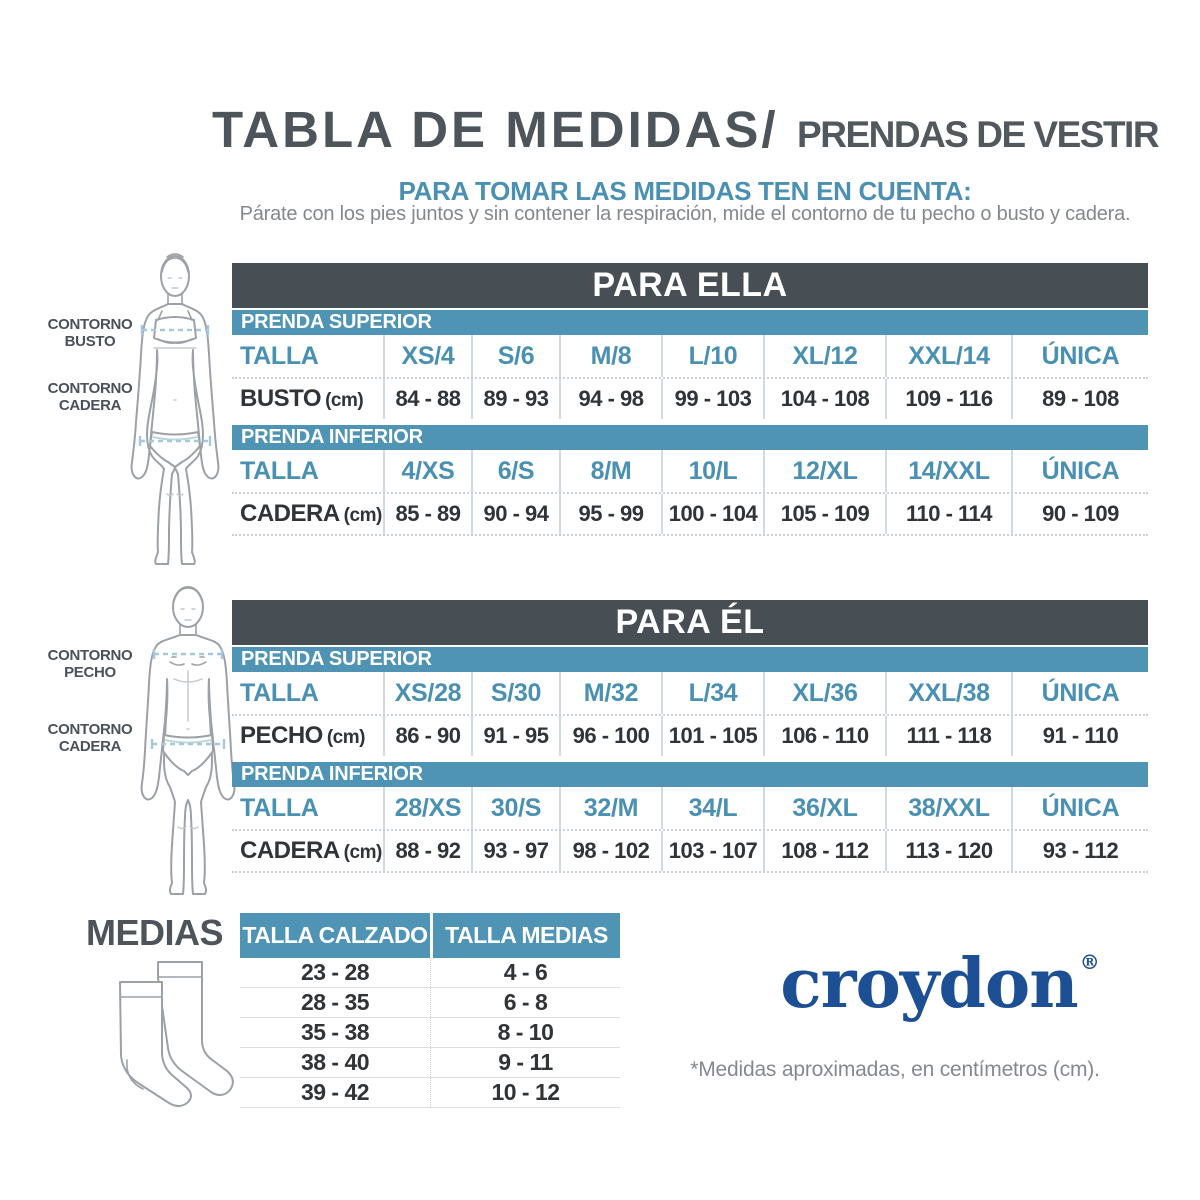  What do you see at coordinates (281, 398) in the screenshot?
I see `measure-label: BUSTO` at bounding box center [281, 398].